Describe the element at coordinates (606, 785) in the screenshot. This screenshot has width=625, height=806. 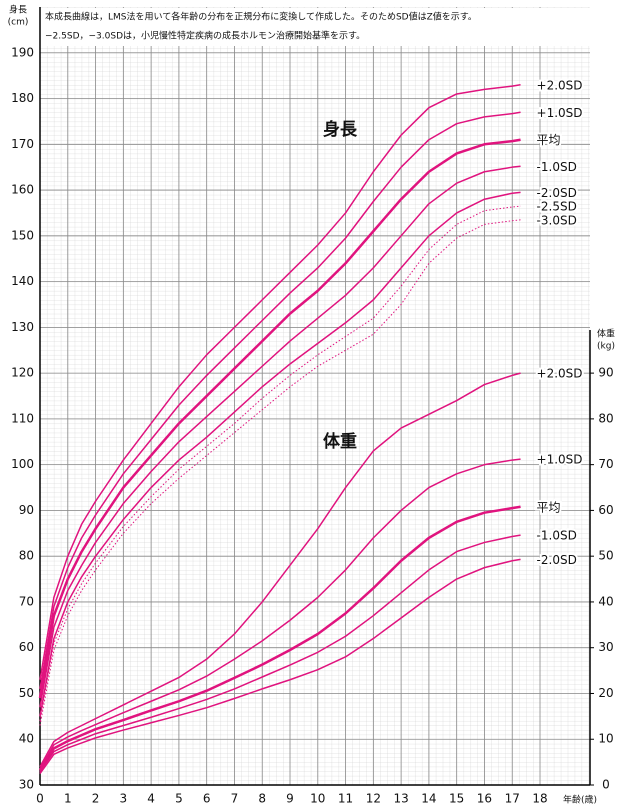
I see `y2-tick-label: 0` at that location.